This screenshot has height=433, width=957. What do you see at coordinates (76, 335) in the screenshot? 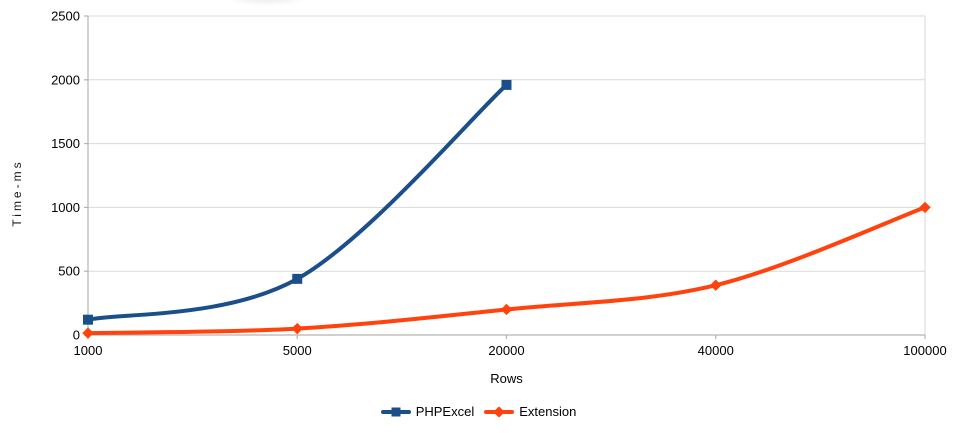
I see `y-tick-label: 0` at bounding box center [76, 335].